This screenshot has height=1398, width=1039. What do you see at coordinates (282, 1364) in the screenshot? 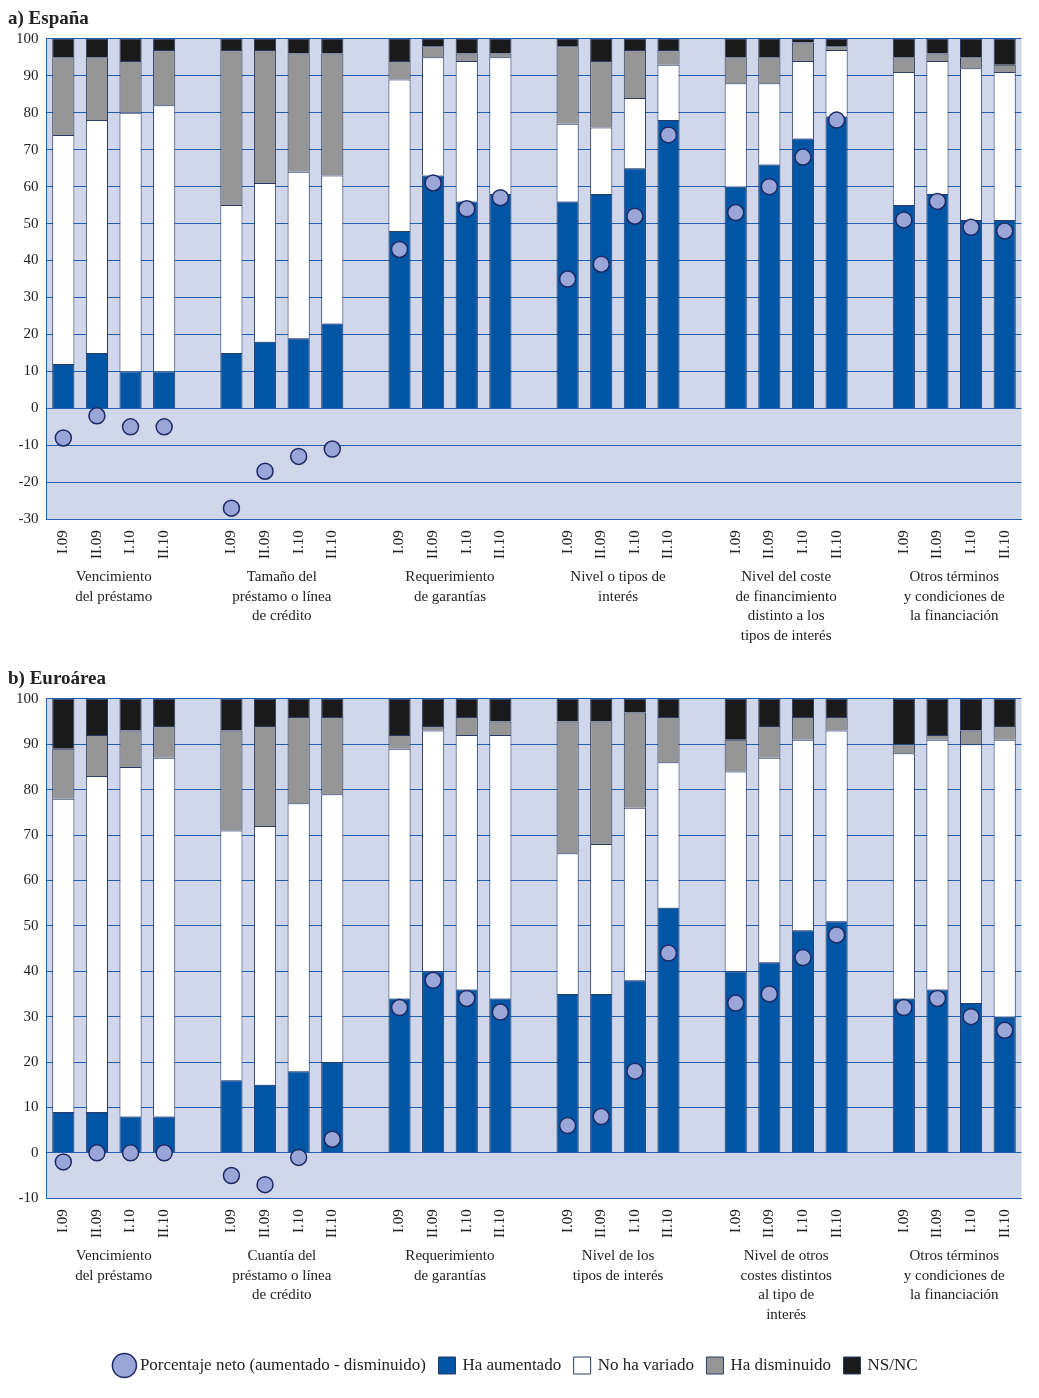
I see `legend-label: Porcentaje neto (aumentado - disminuido)` at bounding box center [282, 1364].